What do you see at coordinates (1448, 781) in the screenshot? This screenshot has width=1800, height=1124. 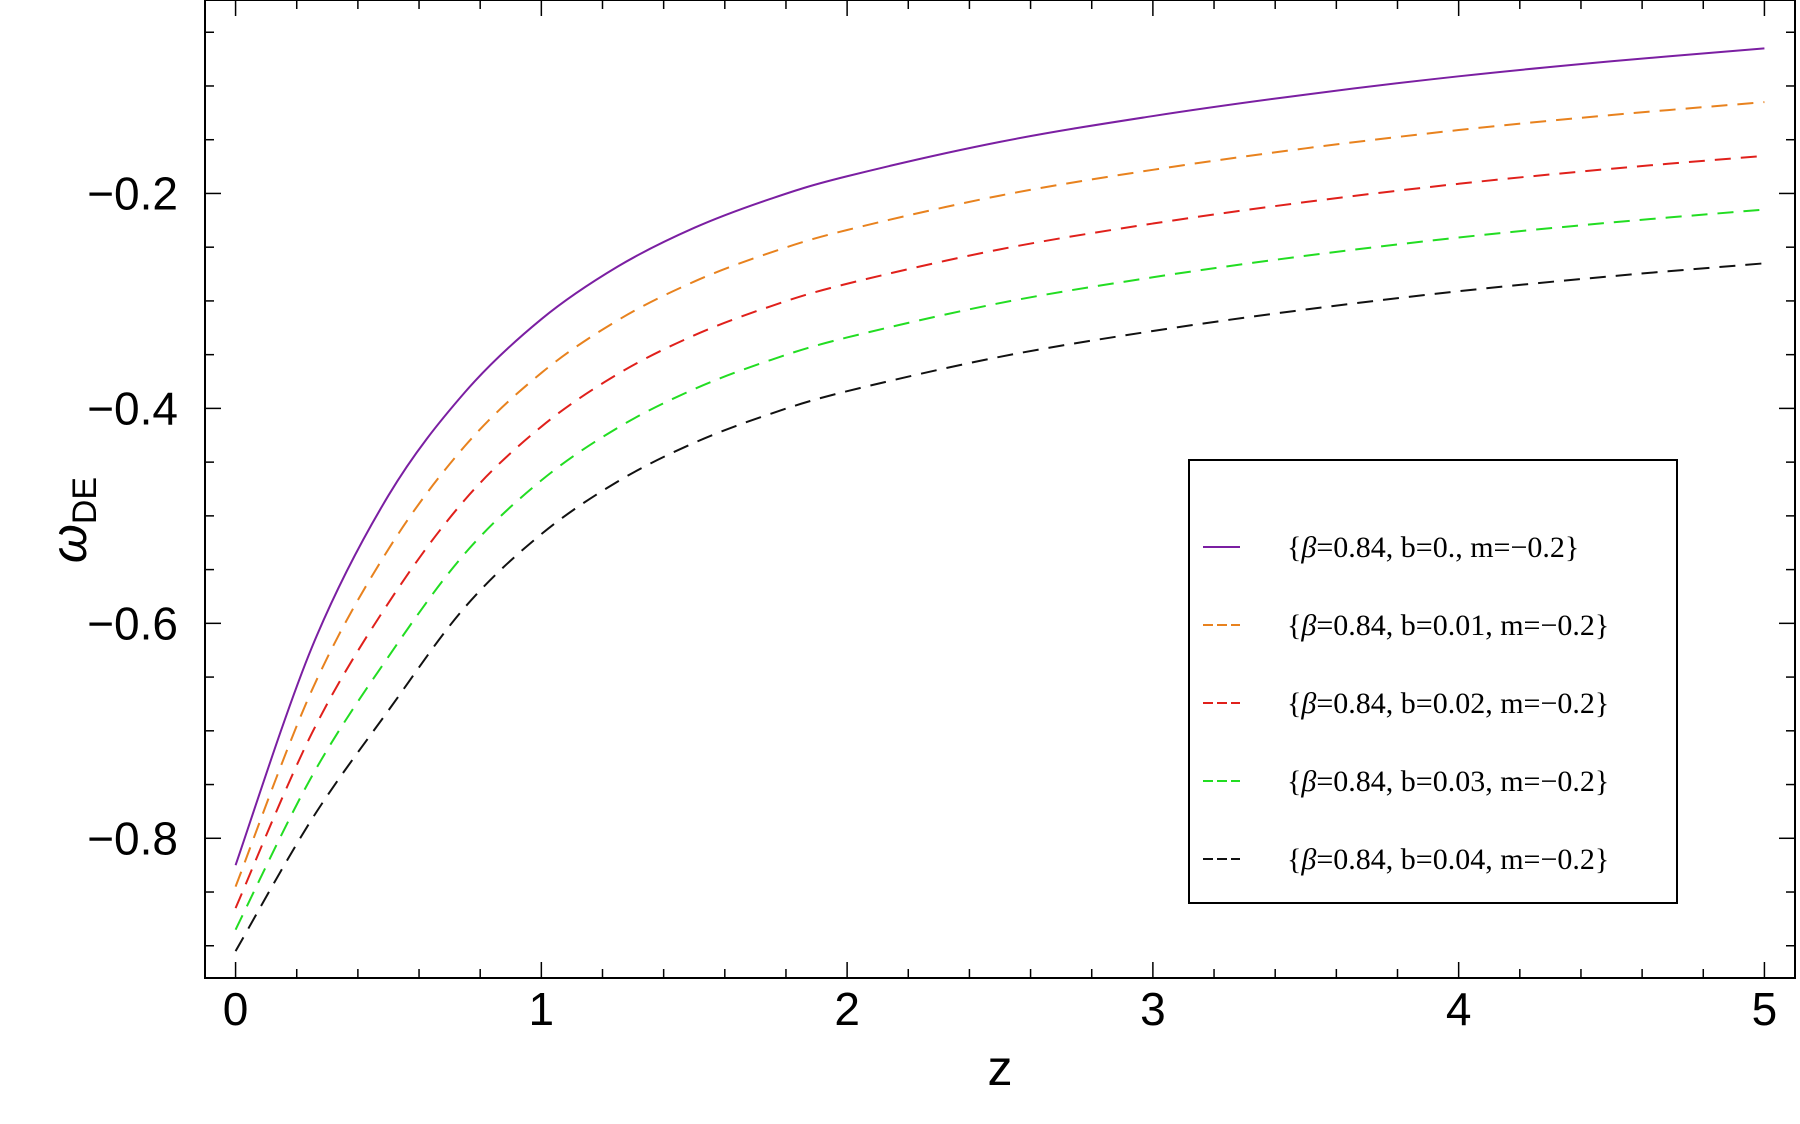 I see `legend-label-3: {β=0.84, b=0.03, m=−0.2}` at bounding box center [1448, 781].